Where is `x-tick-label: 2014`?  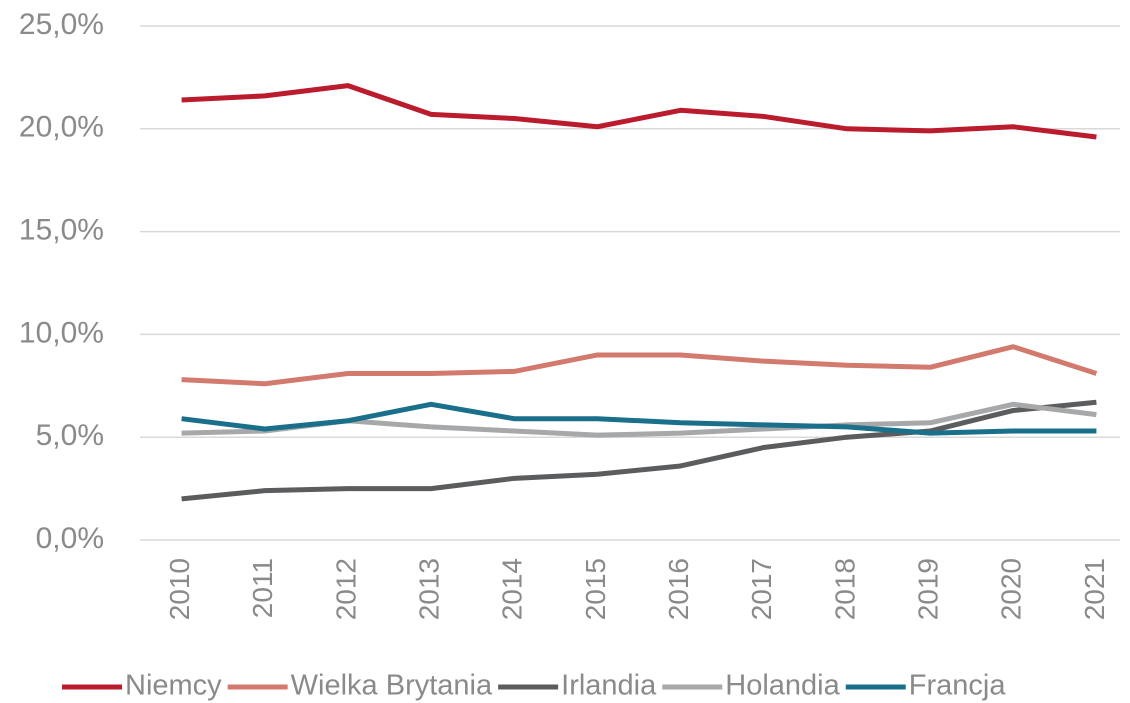 x-tick-label: 2014 is located at coordinates (512, 589).